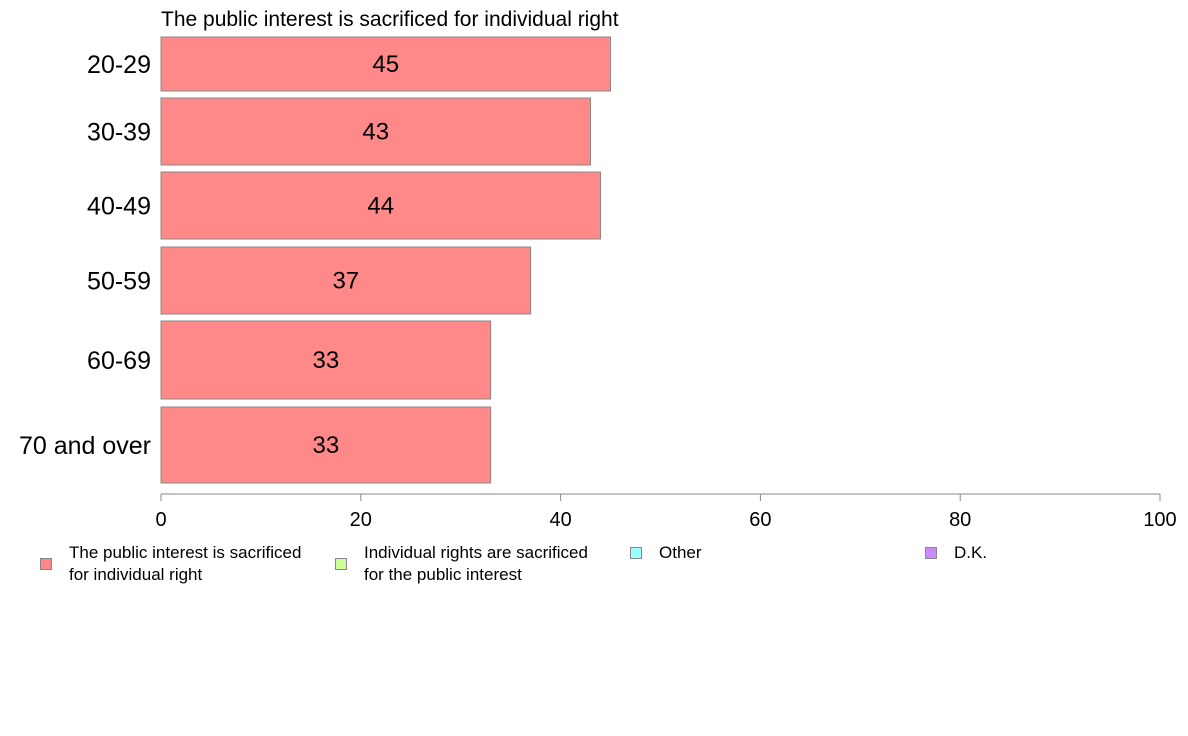 The height and width of the screenshot is (736, 1188). What do you see at coordinates (119, 207) in the screenshot?
I see `y-tick-label: 40-49` at bounding box center [119, 207].